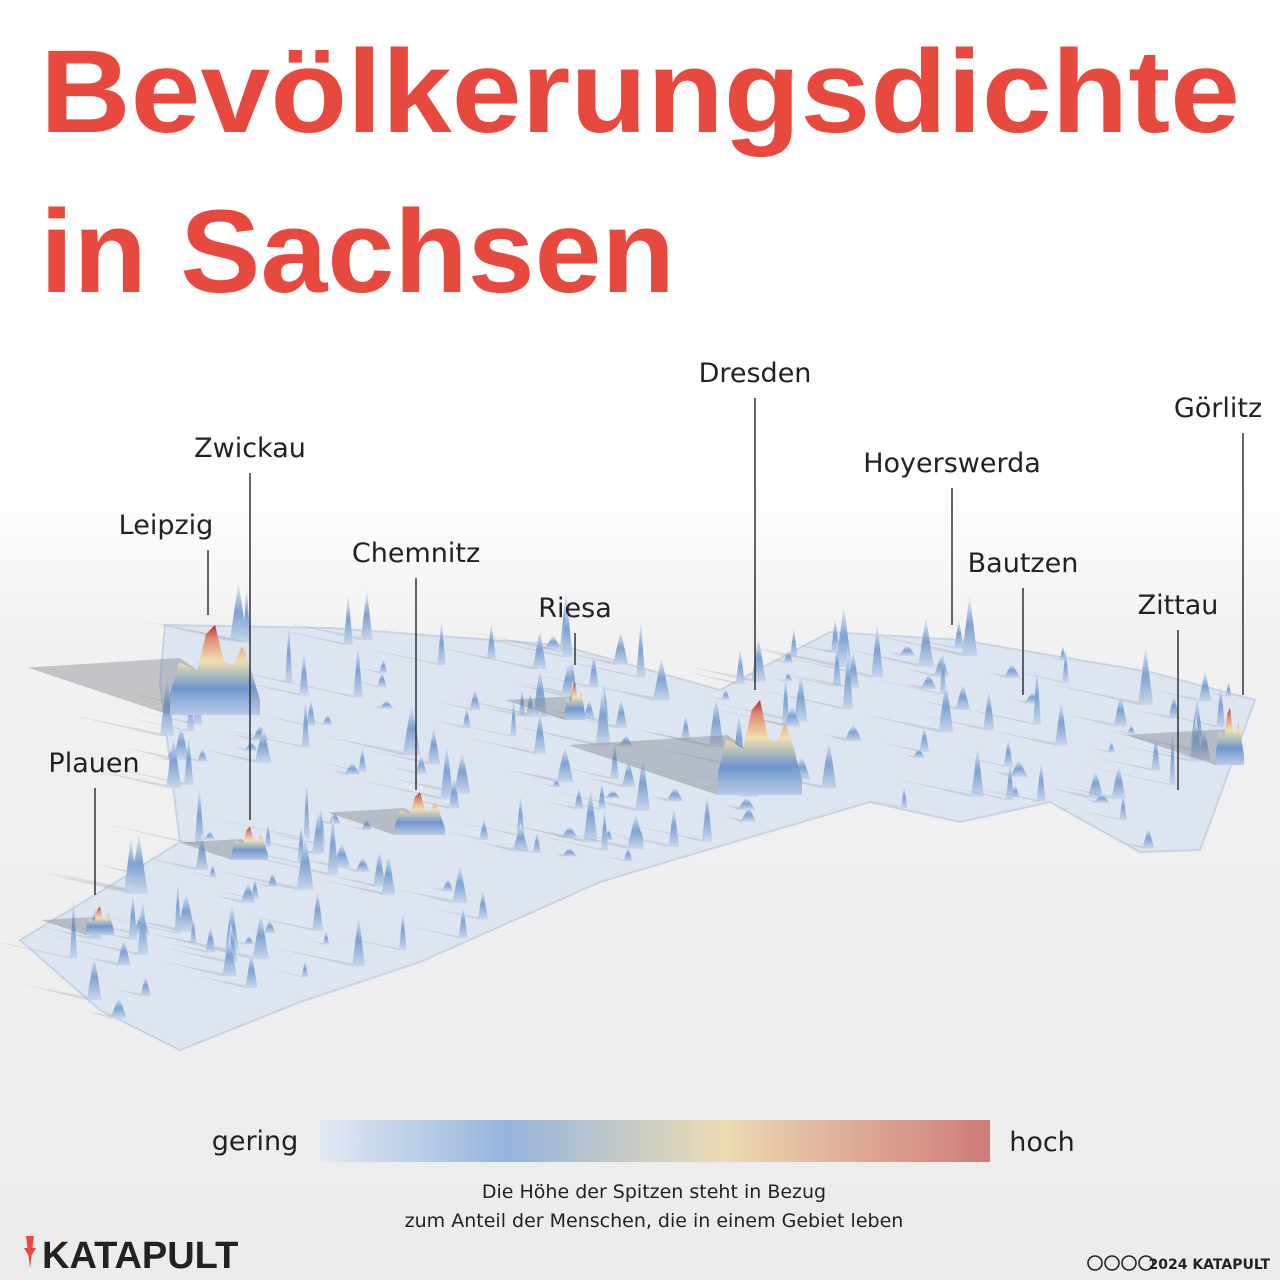  Describe the element at coordinates (255, 1141) in the screenshot. I see `legend-low: gering` at that location.